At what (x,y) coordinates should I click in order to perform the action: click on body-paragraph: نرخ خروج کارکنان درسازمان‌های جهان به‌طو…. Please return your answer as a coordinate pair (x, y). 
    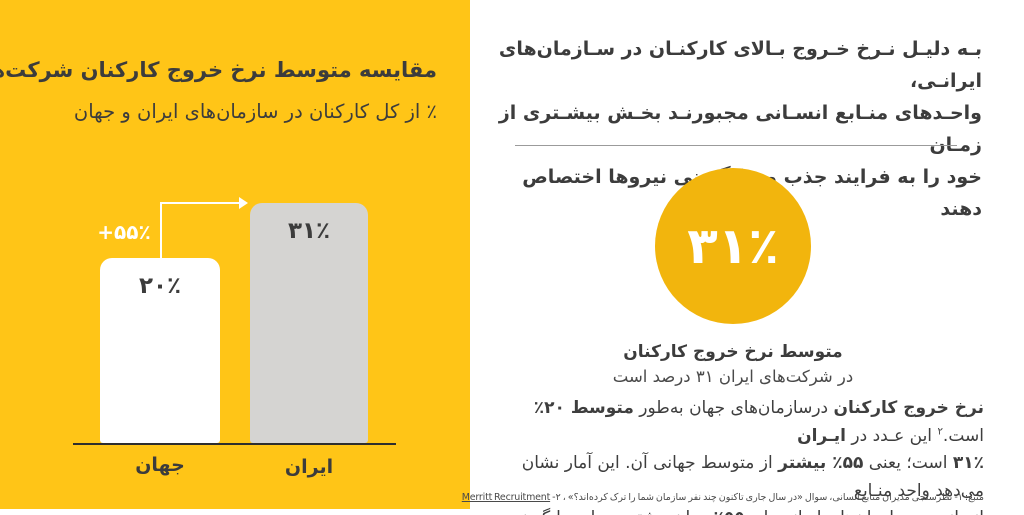
    Looking at the image, I should click on (741, 455).